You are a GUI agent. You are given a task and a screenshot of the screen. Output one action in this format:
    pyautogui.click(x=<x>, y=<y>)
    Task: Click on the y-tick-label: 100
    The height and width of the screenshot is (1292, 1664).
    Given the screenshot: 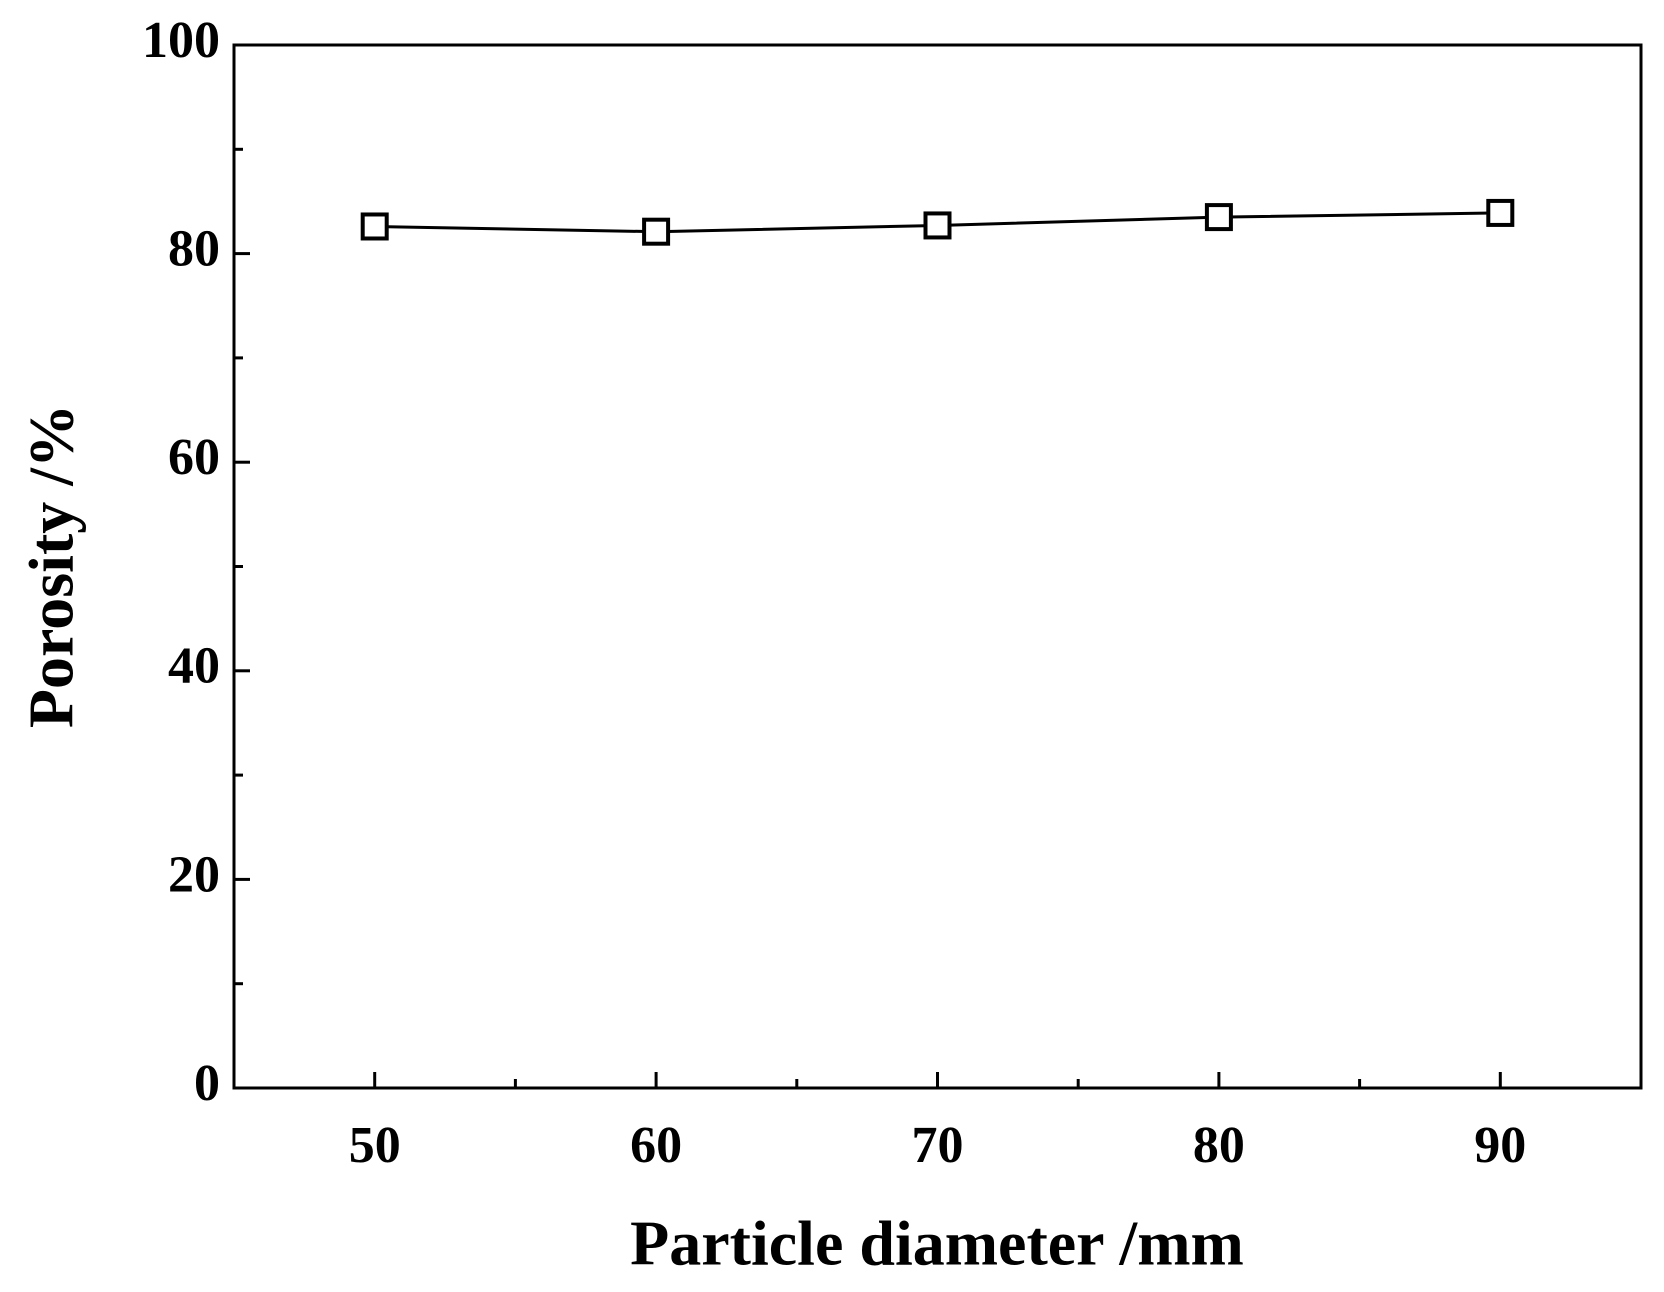 What is the action you would take?
    pyautogui.click(x=181, y=40)
    